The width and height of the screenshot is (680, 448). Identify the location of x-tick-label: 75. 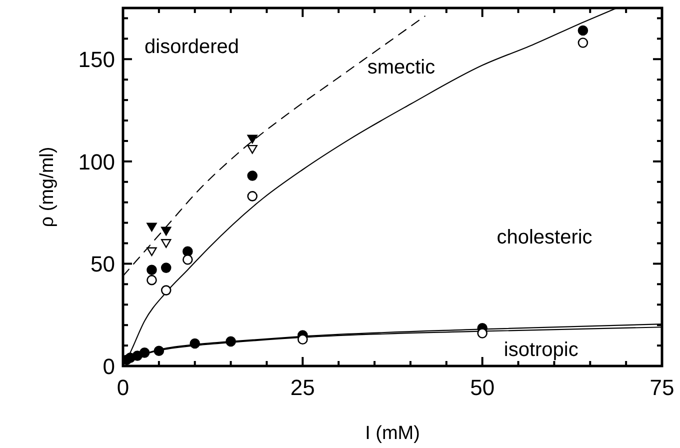
(662, 387).